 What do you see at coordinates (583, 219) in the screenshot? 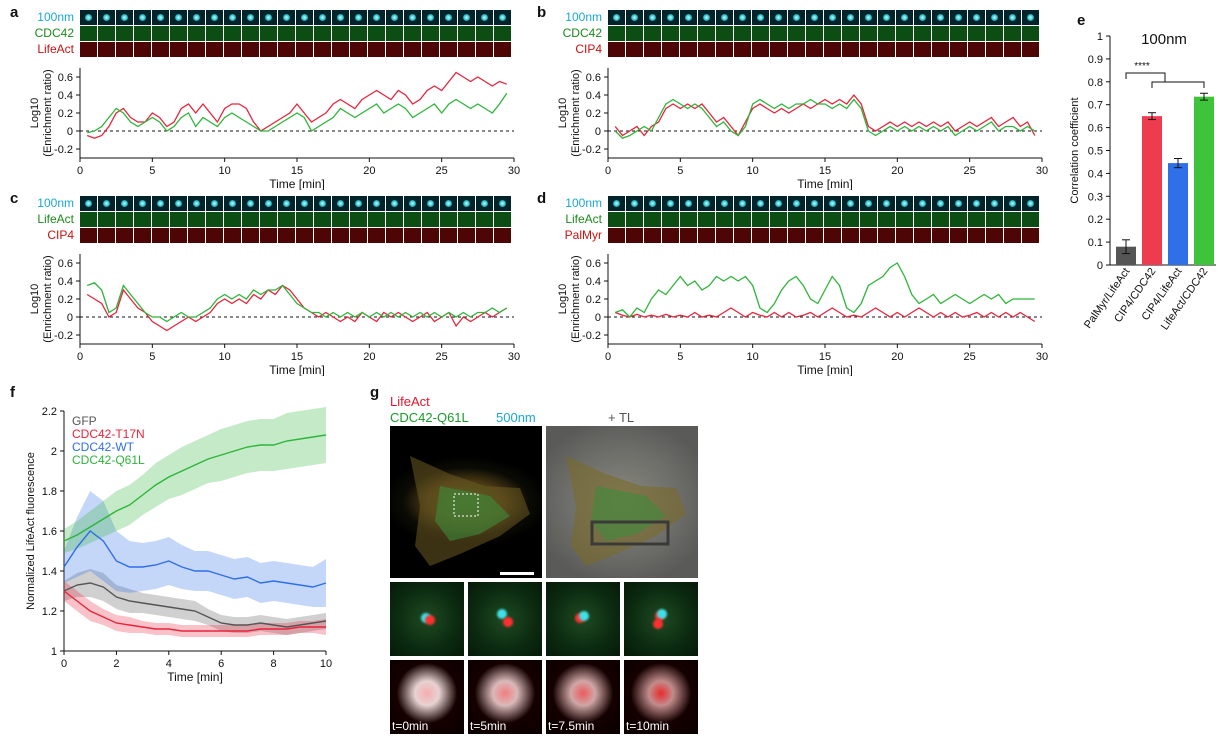
I see `panel-d-row-label-1: LifeAct` at bounding box center [583, 219].